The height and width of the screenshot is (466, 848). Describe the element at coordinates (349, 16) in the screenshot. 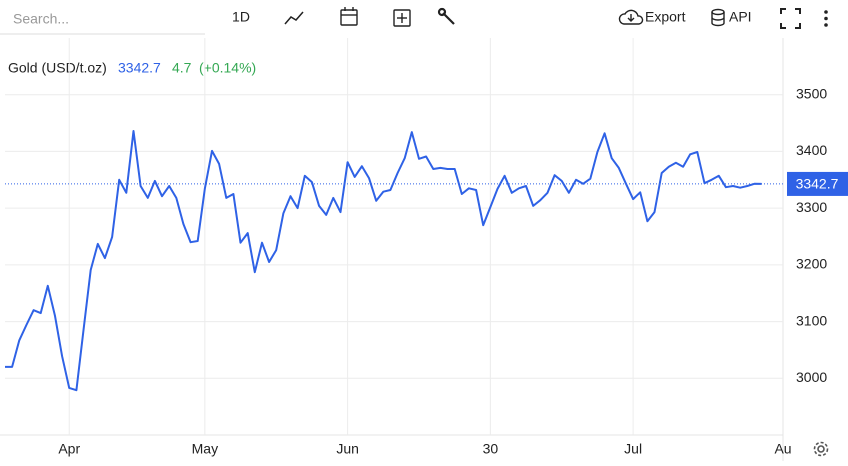

I see `calendar-icon` at that location.